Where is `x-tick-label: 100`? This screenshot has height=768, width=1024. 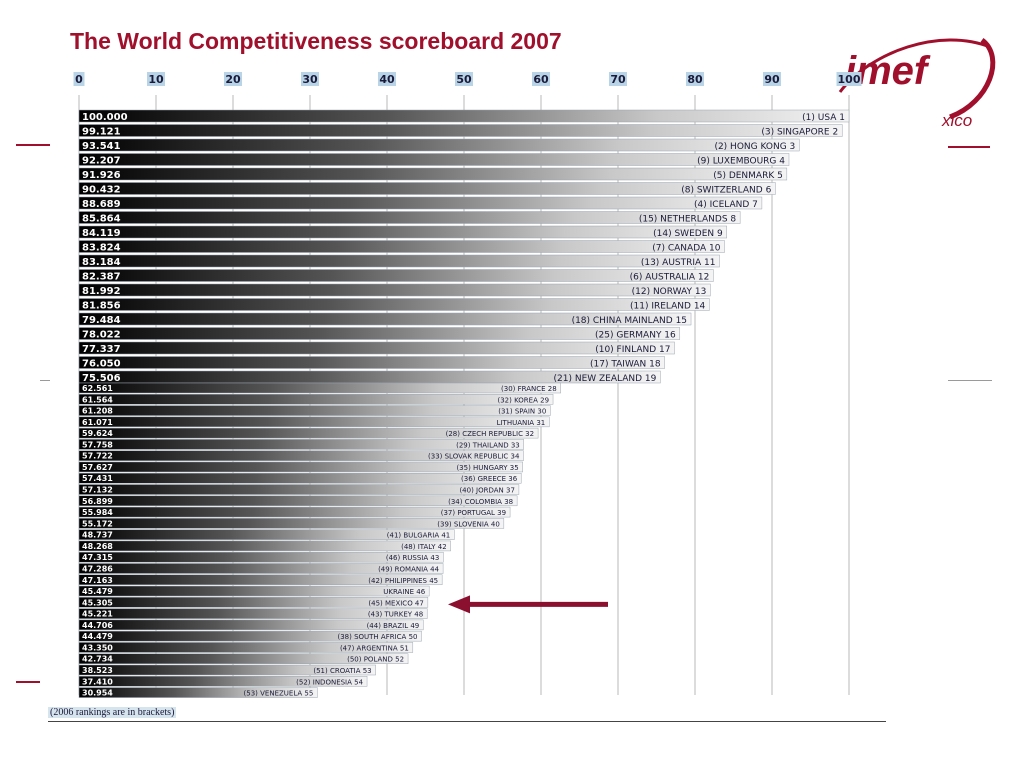
x-tick-label: 100 is located at coordinates (849, 79).